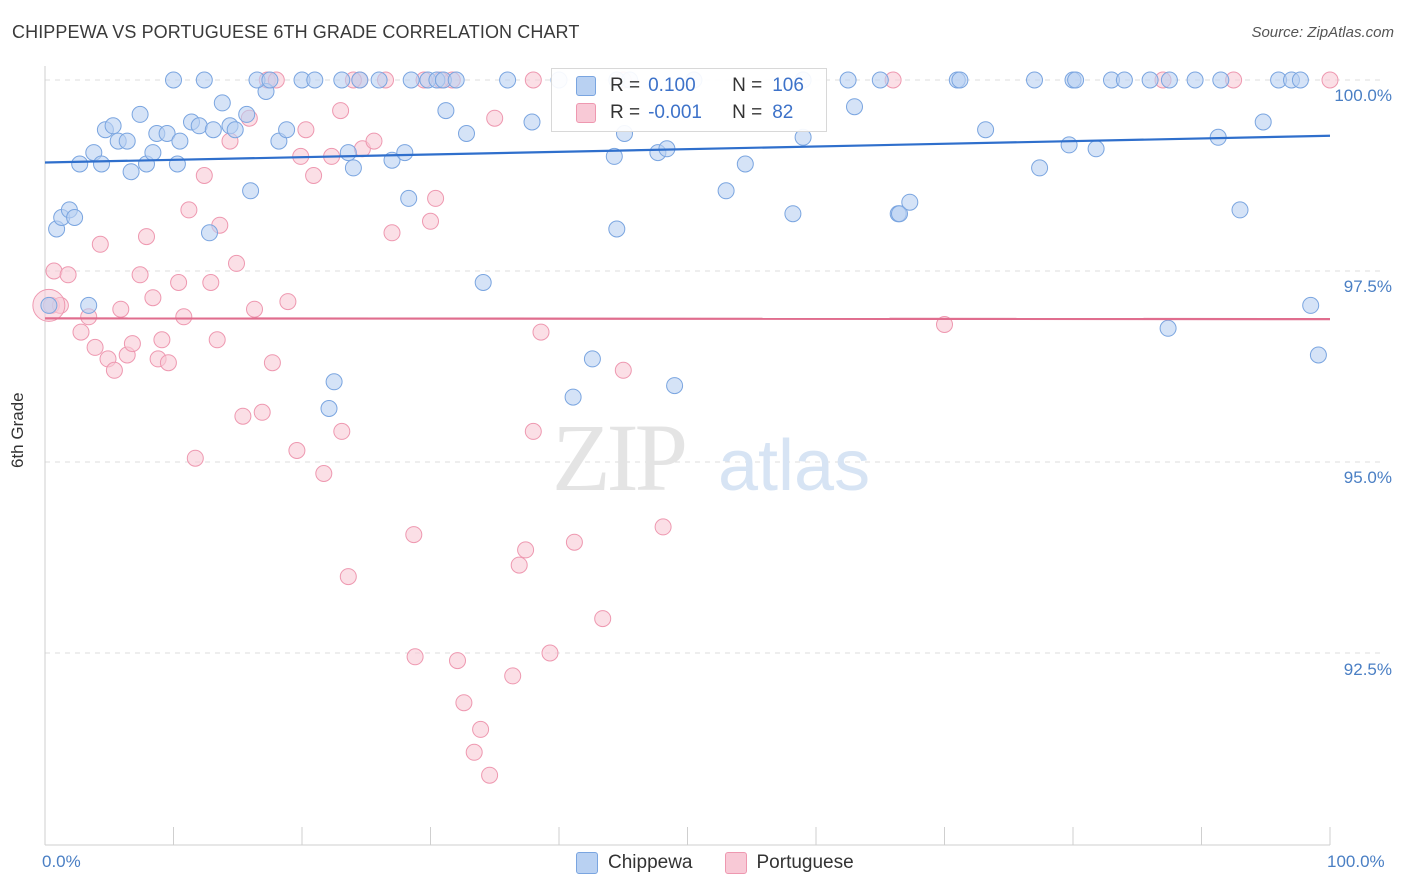  I want to click on legend-r-value: 0.100, so click(672, 85).